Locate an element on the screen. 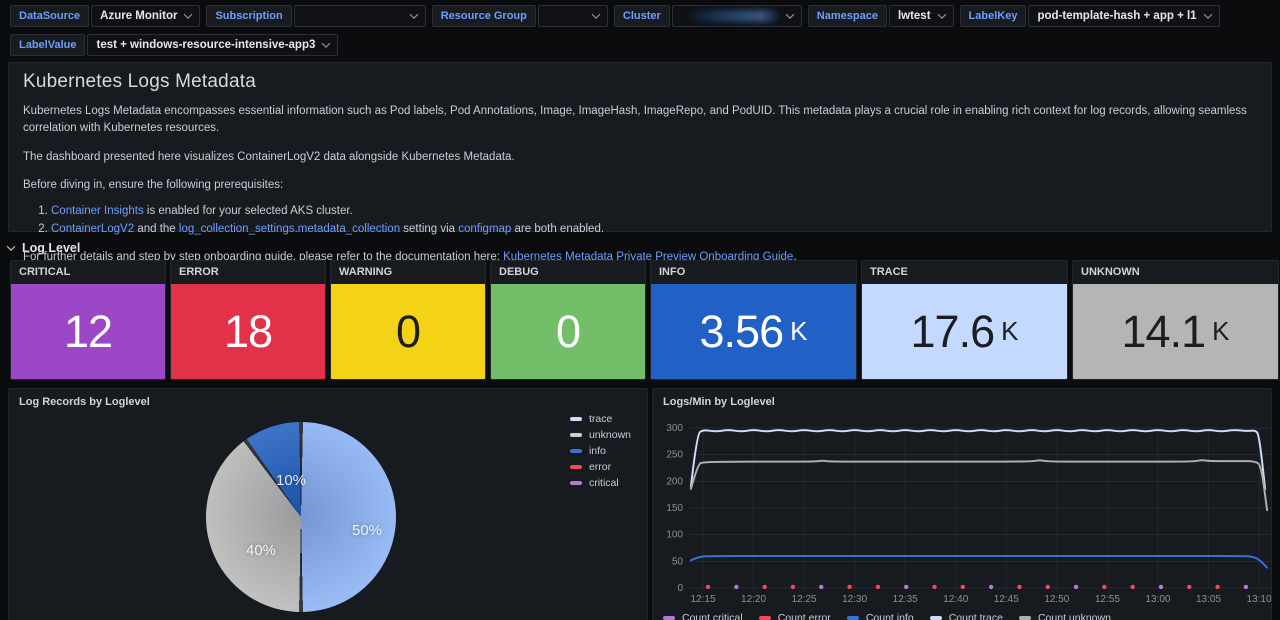 The height and width of the screenshot is (620, 1280). stat-value: 18 is located at coordinates (248, 331).